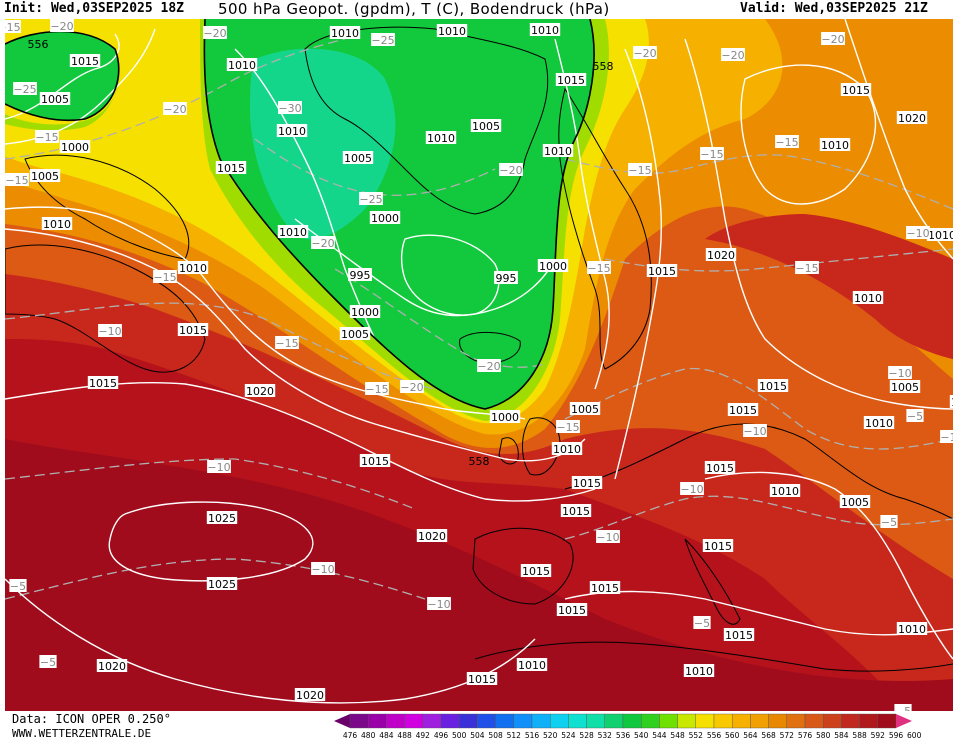  I want to click on scale-tick-label: 496, so click(441, 735).